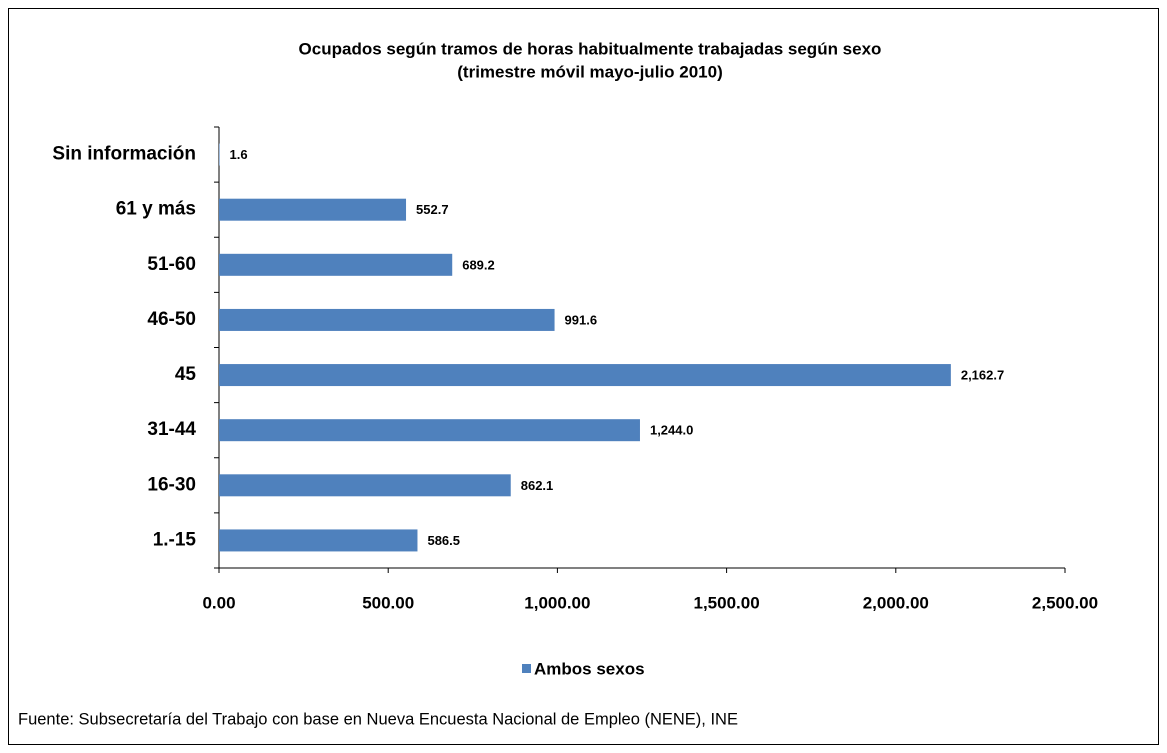 The height and width of the screenshot is (753, 1167). Describe the element at coordinates (589, 71) in the screenshot. I see `chart-subtitle: (trimestre móvil mayo-julio 2010)` at that location.